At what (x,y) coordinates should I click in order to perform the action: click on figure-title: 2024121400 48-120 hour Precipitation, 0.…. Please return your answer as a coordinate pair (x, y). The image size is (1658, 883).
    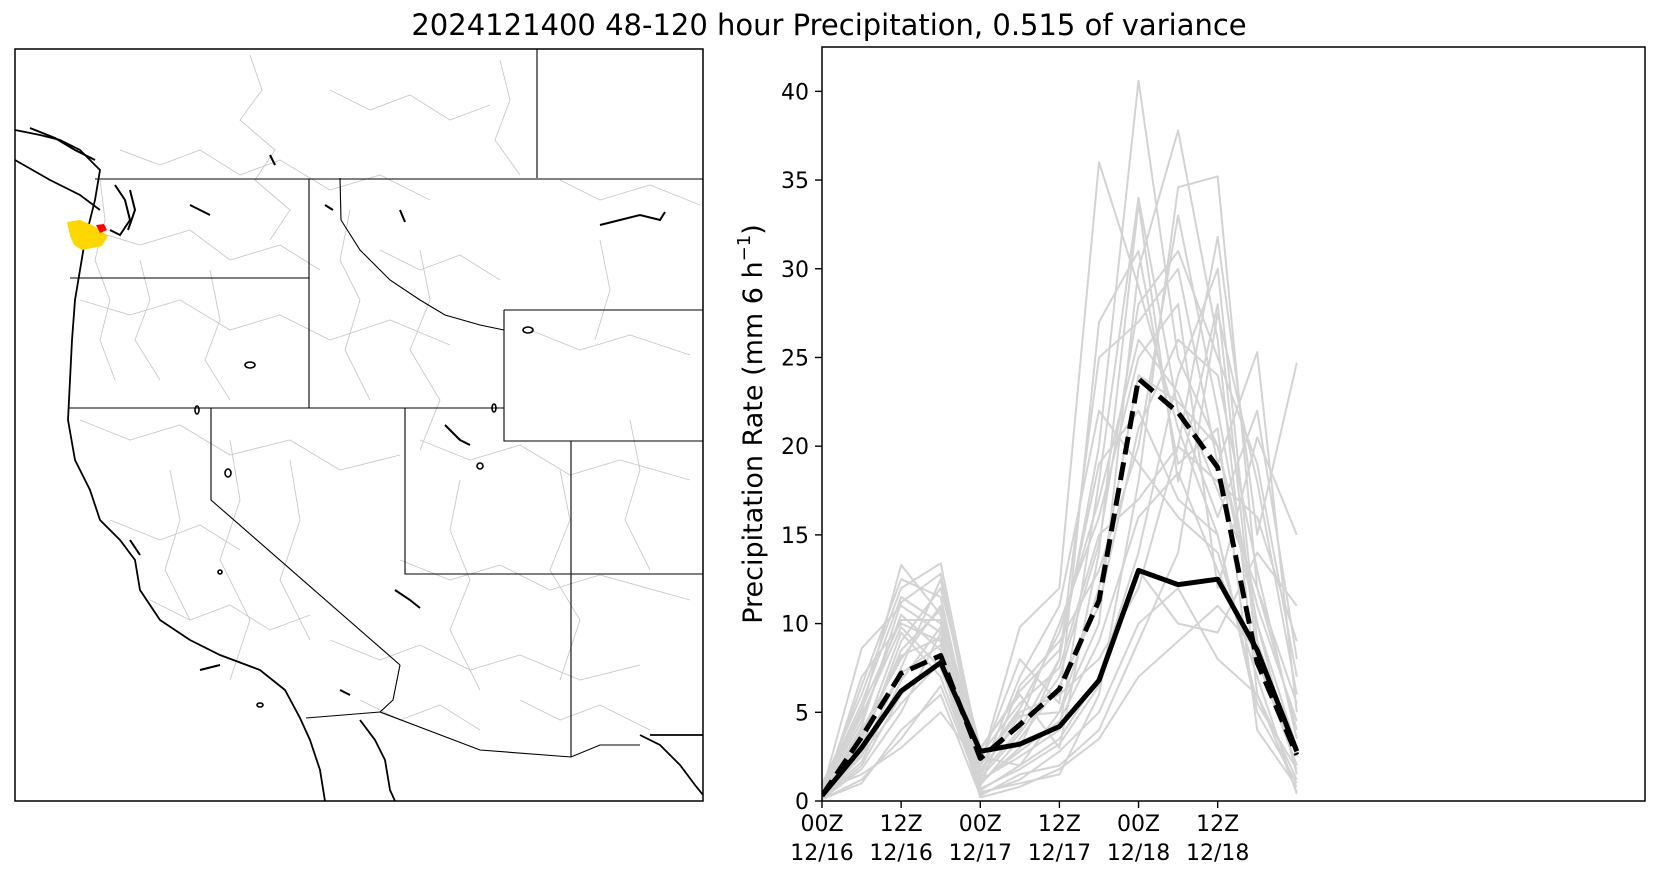
    Looking at the image, I should click on (829, 25).